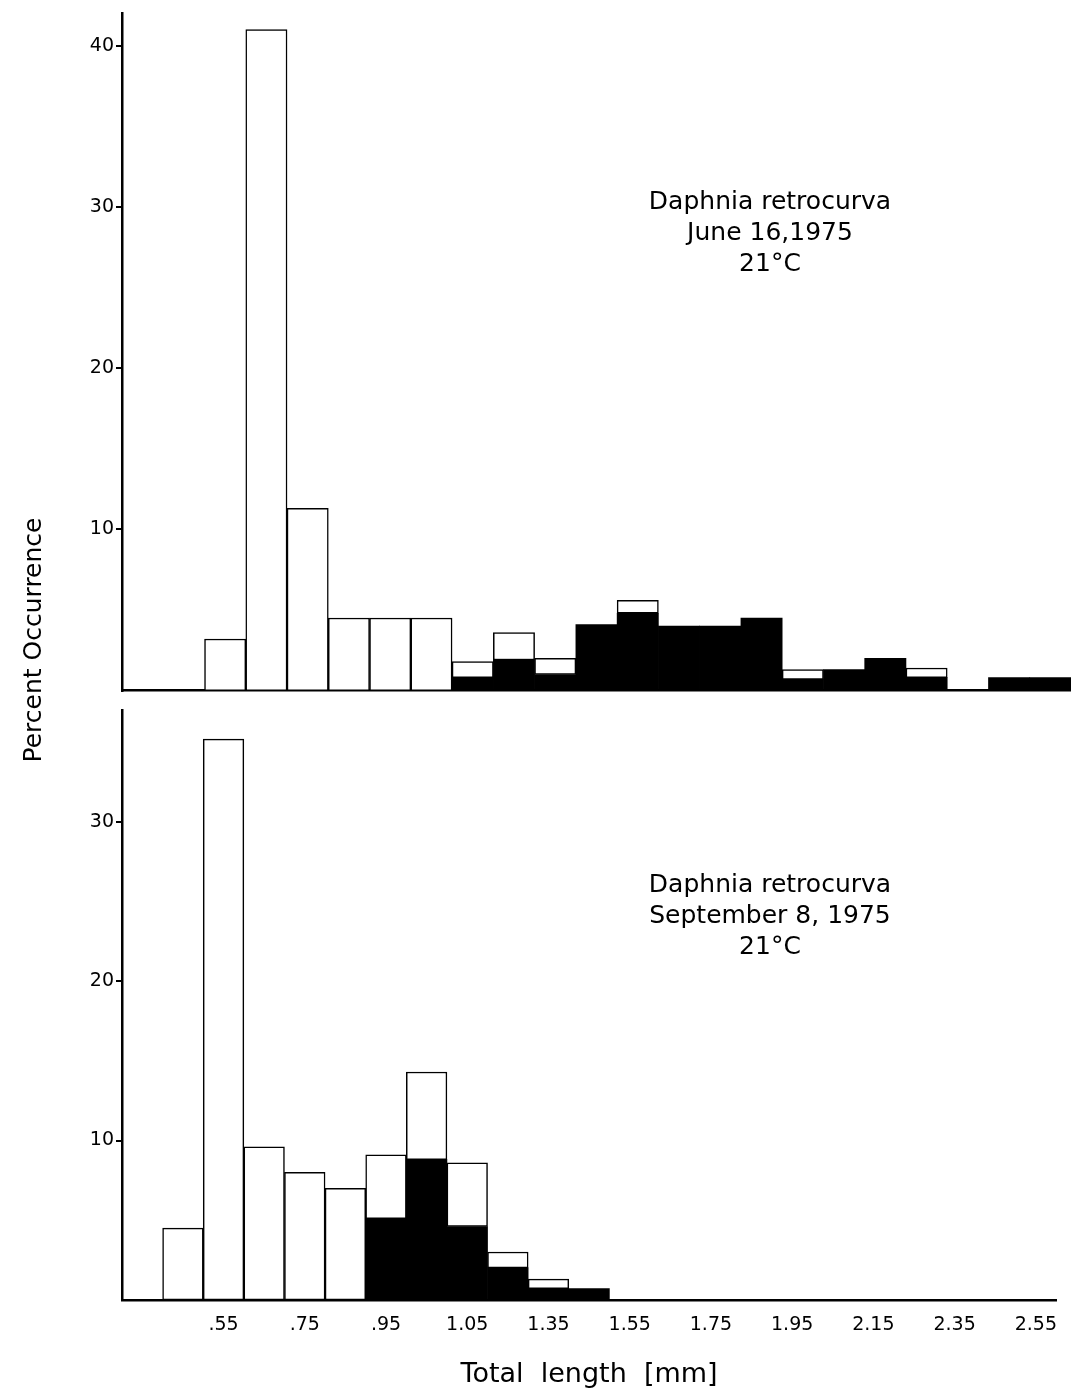 This screenshot has width=1071, height=1391. I want to click on x-tick-label: 2.15, so click(873, 1323).